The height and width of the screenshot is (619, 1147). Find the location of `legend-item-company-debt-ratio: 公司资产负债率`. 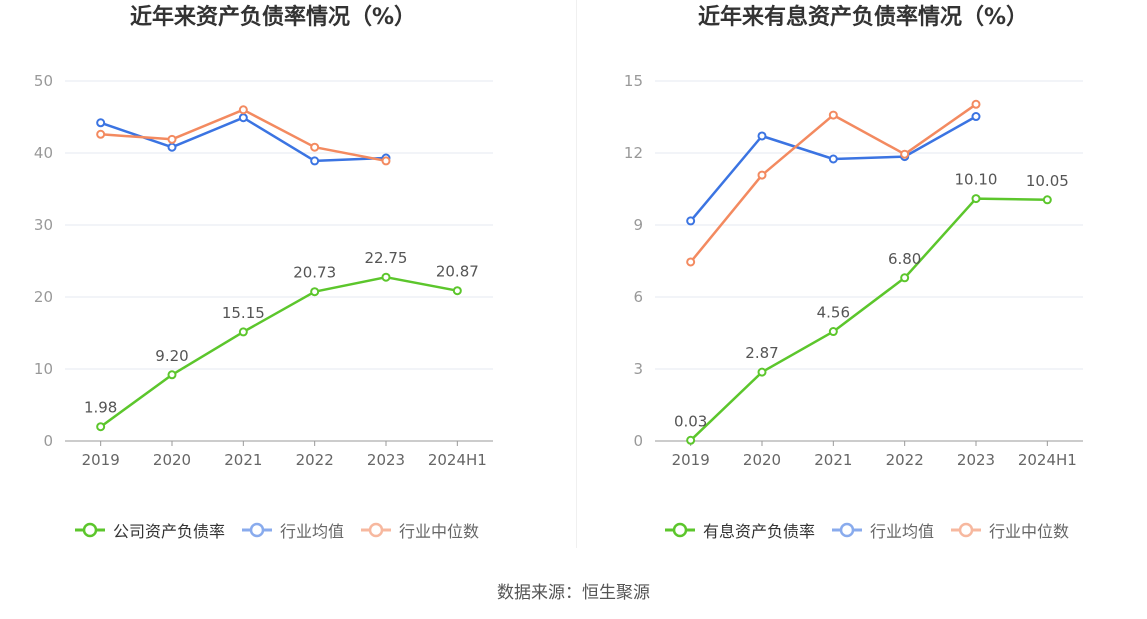

legend-item-company-debt-ratio: 公司资产负债率 is located at coordinates (150, 530).